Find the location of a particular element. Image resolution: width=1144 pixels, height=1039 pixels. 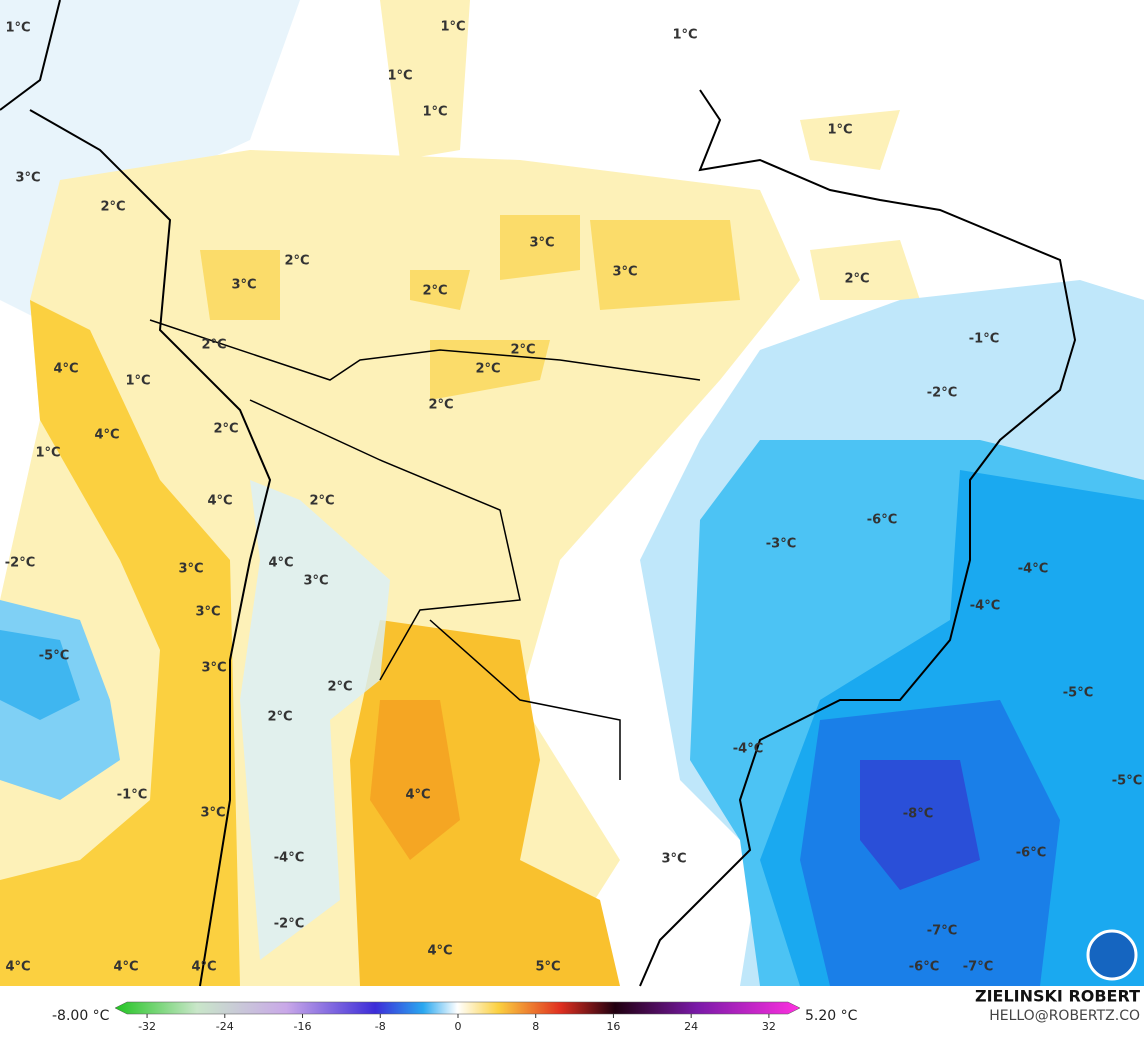

colorbar-tick-label: 16 is located at coordinates (613, 1026).